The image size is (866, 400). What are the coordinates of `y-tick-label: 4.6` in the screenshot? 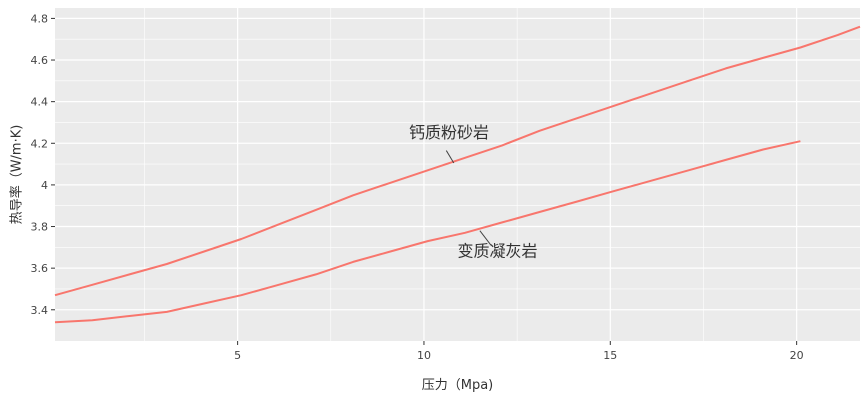 It's located at (40, 60).